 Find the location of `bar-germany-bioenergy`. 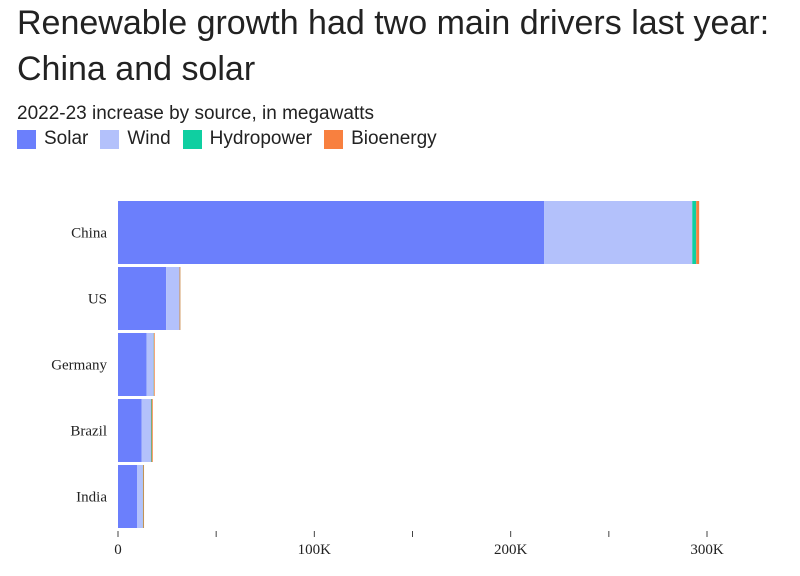

bar-germany-bioenergy is located at coordinates (154, 364).